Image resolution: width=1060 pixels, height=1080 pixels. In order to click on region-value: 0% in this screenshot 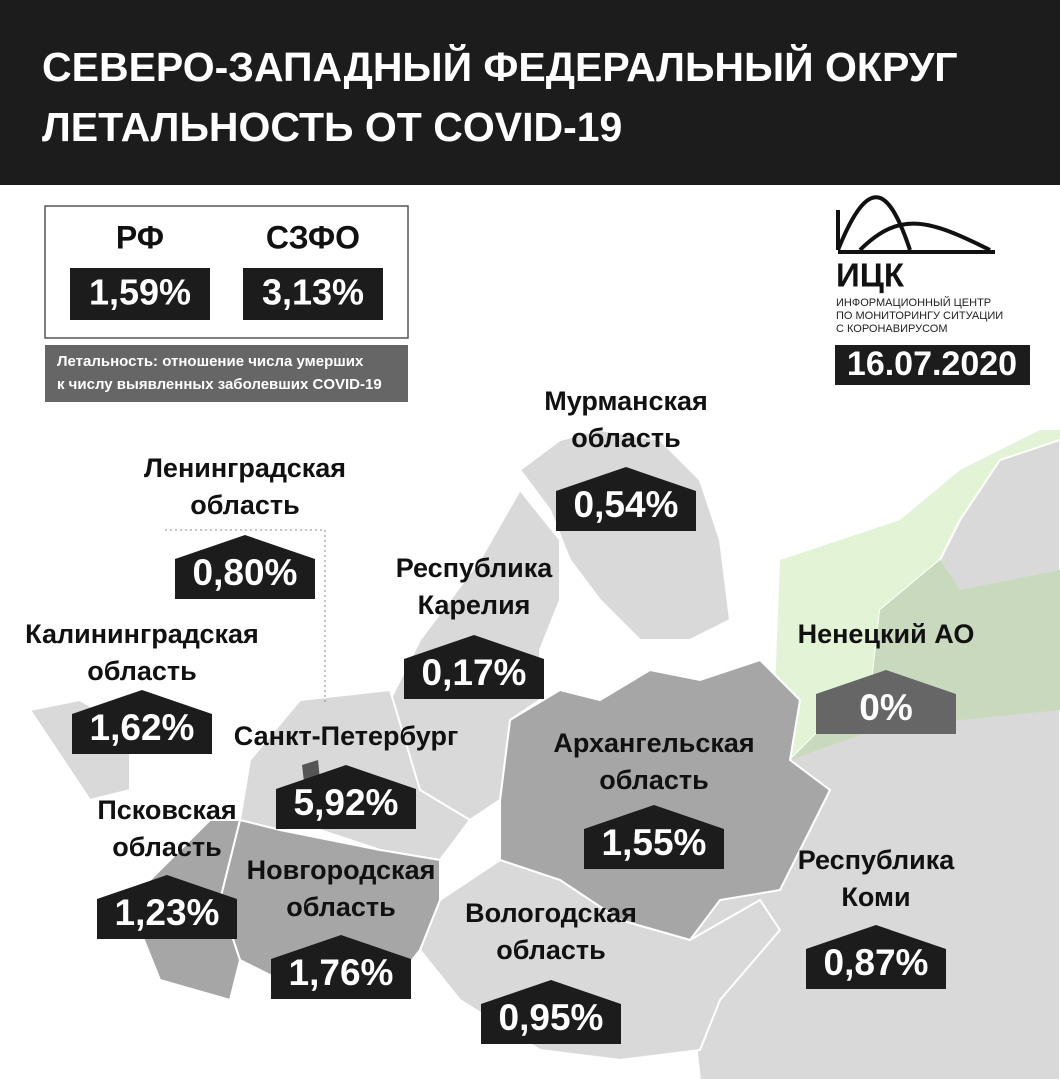, I will do `click(885, 707)`.